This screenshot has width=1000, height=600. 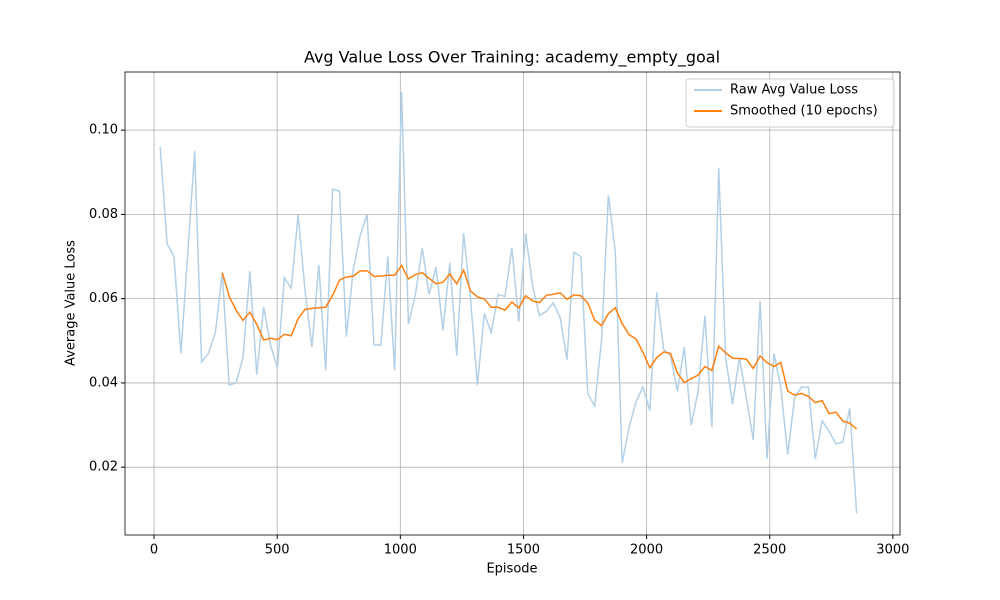 I want to click on x-tick-label: 1000, so click(x=400, y=550).